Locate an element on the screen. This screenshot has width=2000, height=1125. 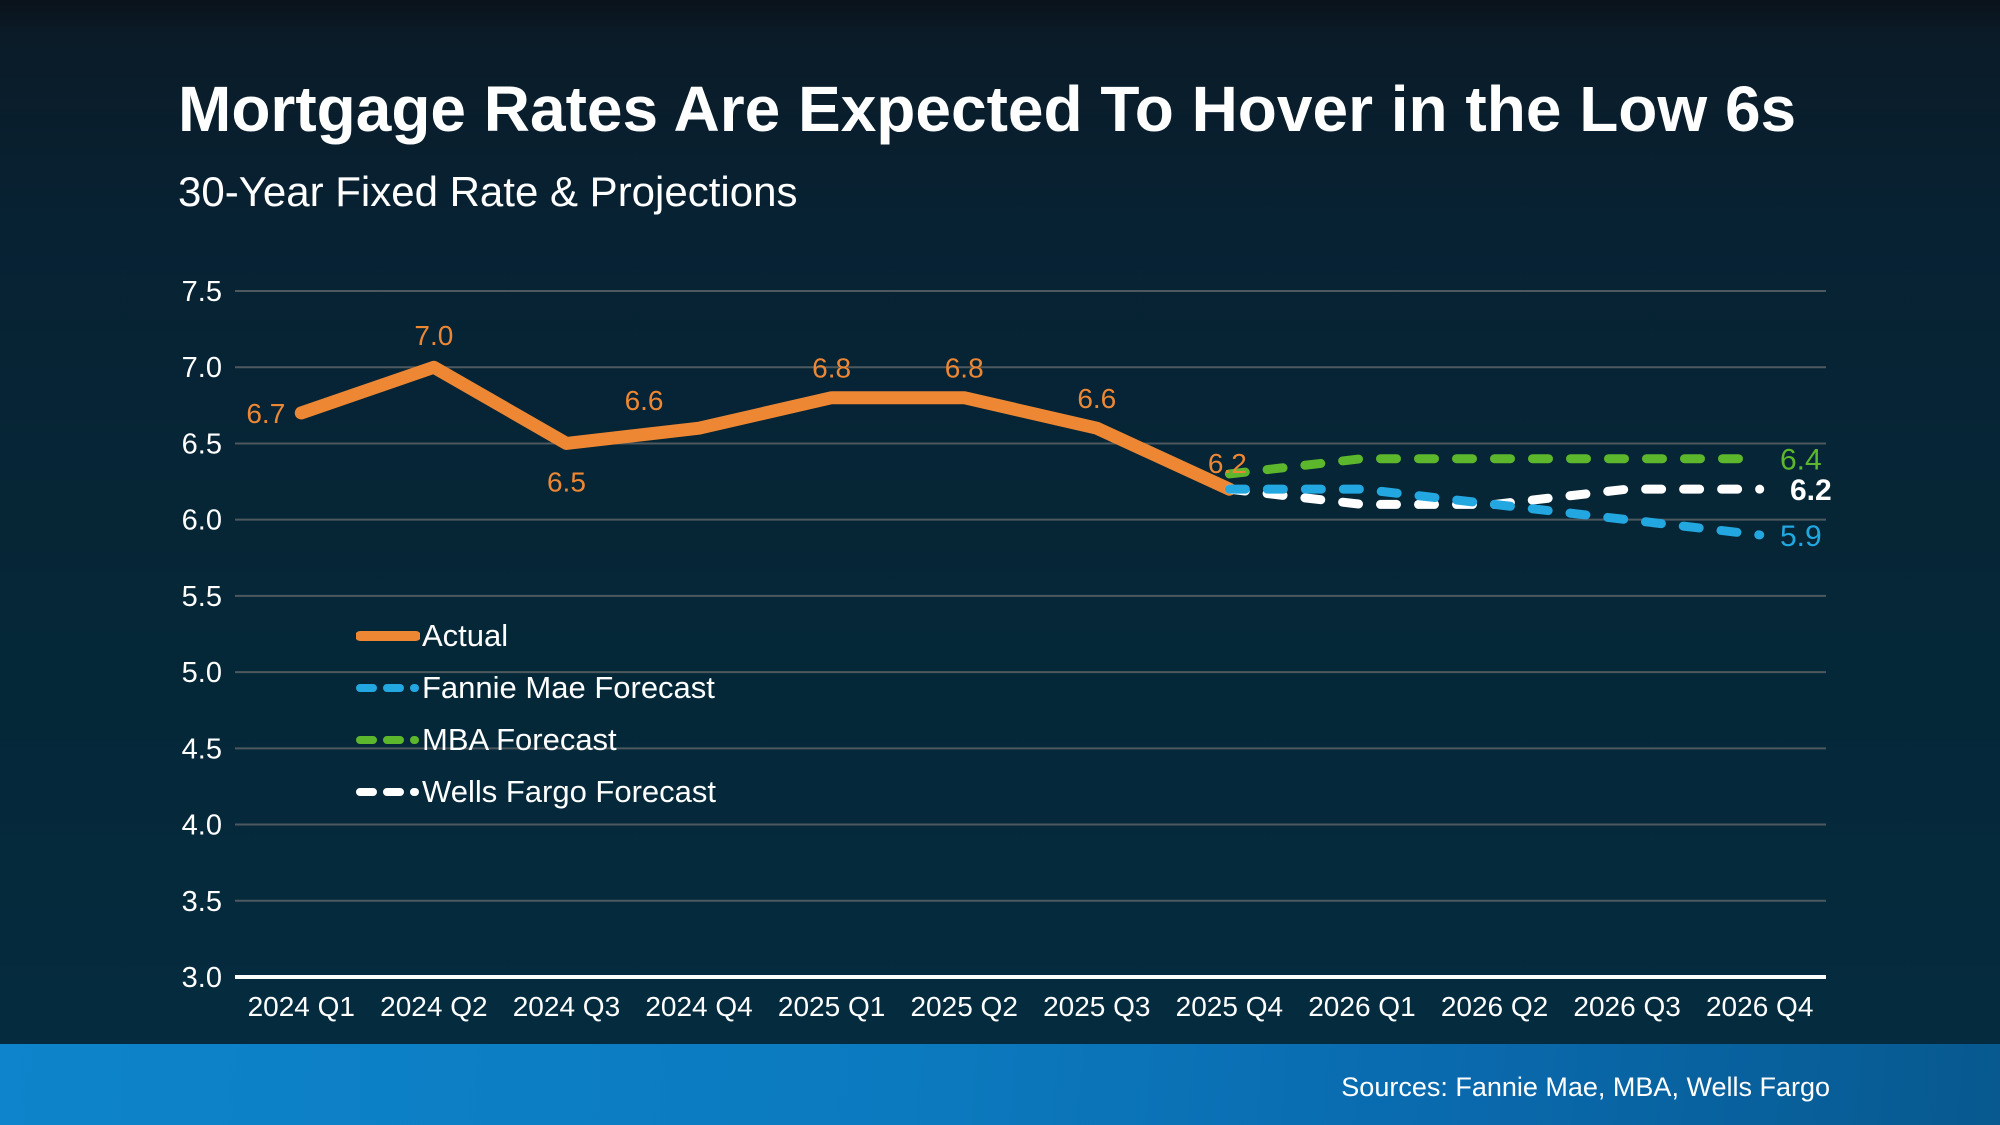
legend-item-mba: MBA Forecast is located at coordinates (536, 740).